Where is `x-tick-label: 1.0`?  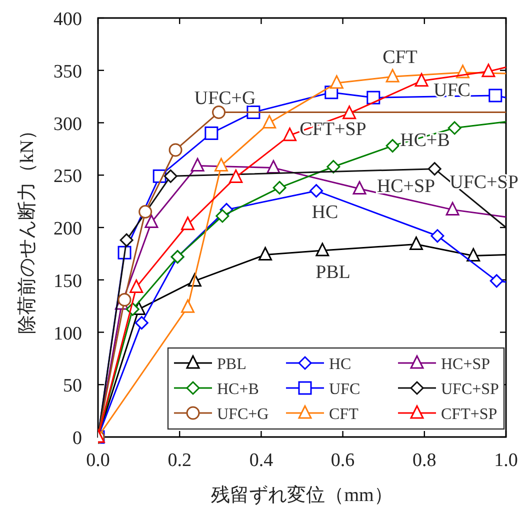 x-tick-label: 1.0 is located at coordinates (506, 460).